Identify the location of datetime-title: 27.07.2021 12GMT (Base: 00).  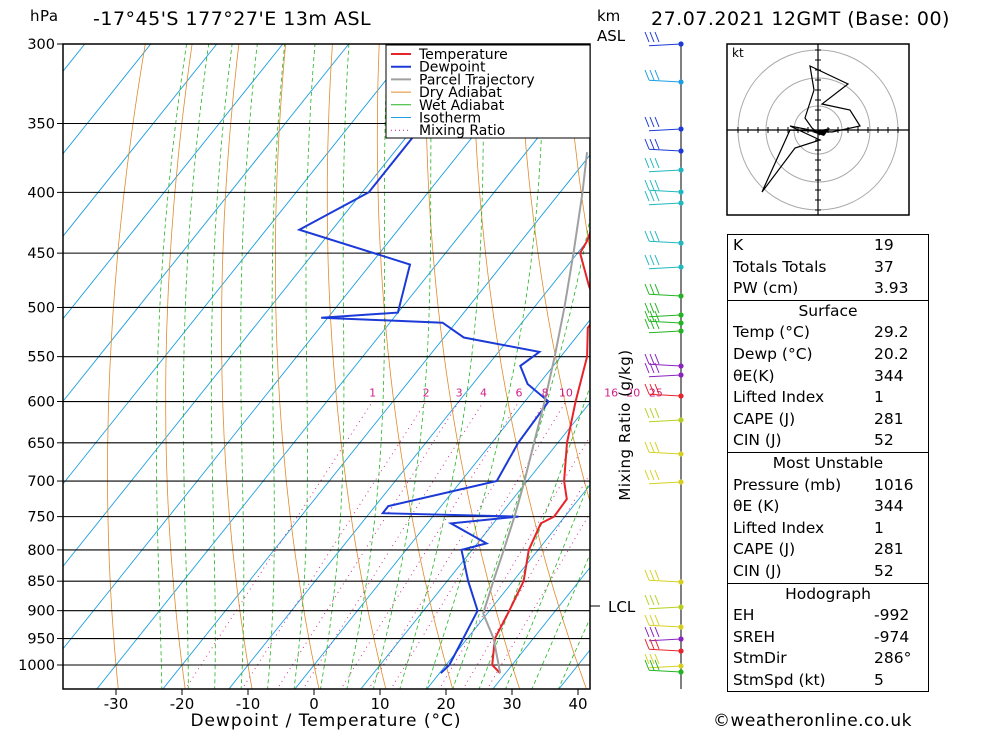
(800, 19).